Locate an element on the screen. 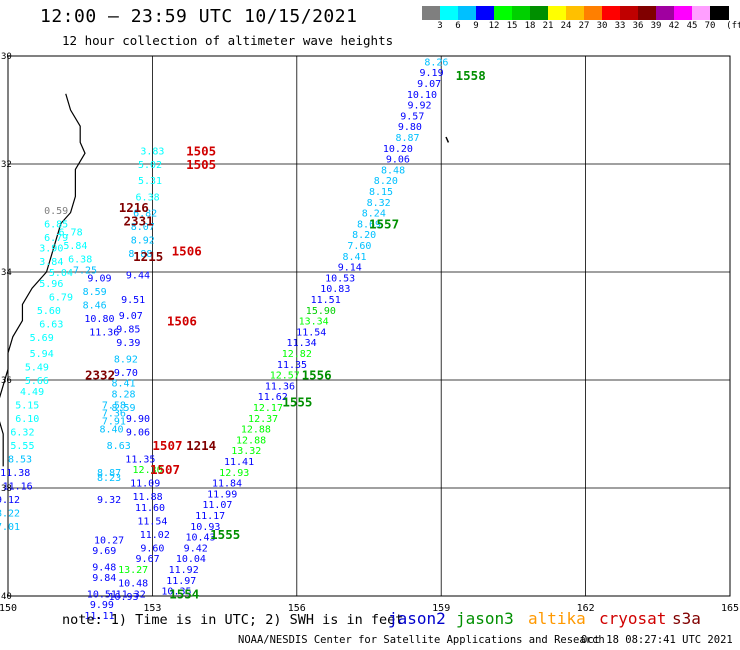 The width and height of the screenshot is (740, 650). wave-height-label: 9.90 is located at coordinates (138, 419).